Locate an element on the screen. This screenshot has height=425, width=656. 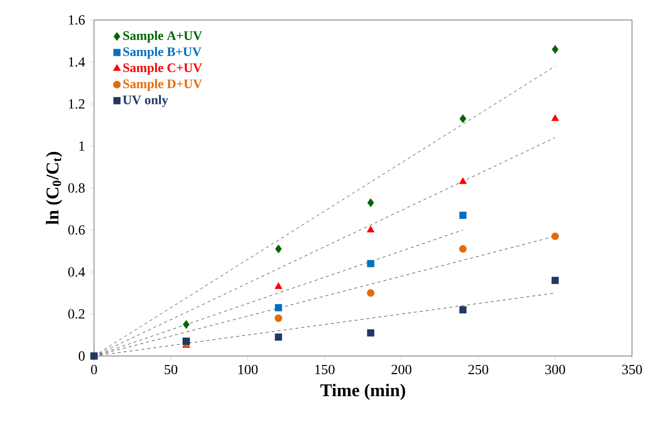
x-tick-label: 50 is located at coordinates (171, 369).